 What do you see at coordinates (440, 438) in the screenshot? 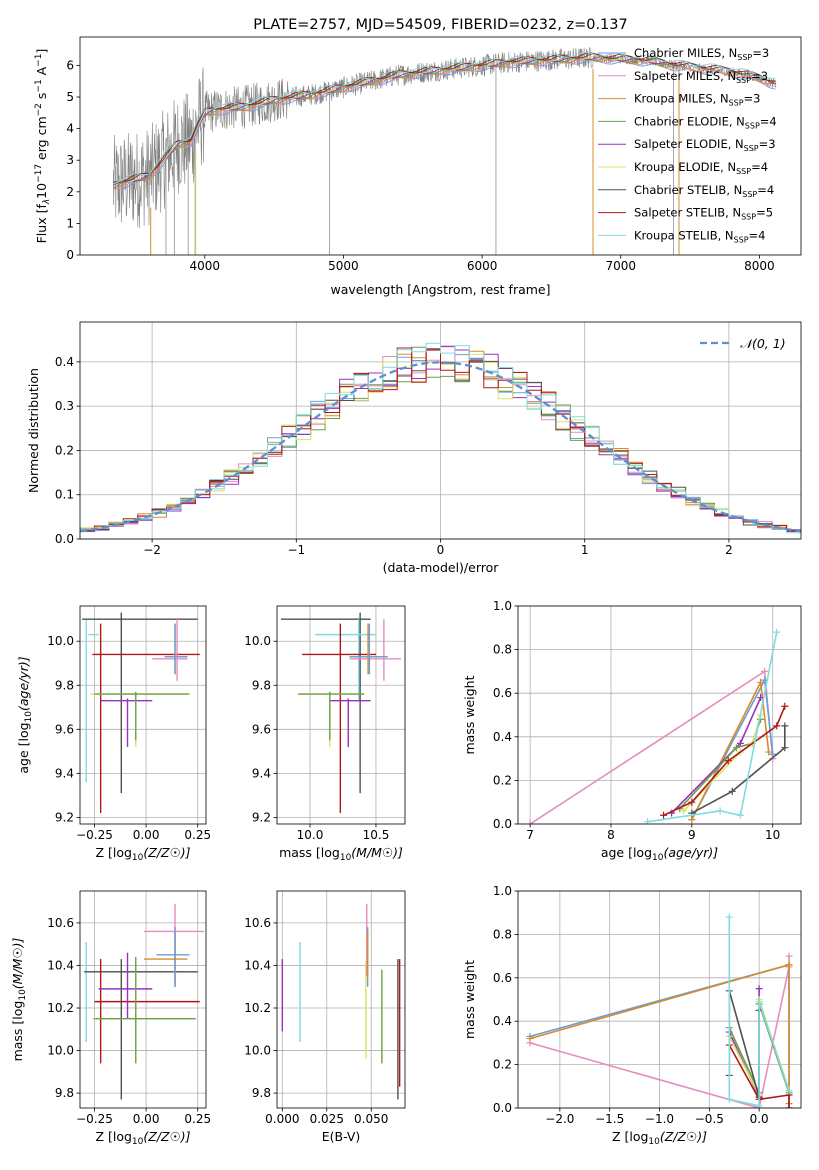
I see `histogram-kroupa-stelib` at bounding box center [440, 438].